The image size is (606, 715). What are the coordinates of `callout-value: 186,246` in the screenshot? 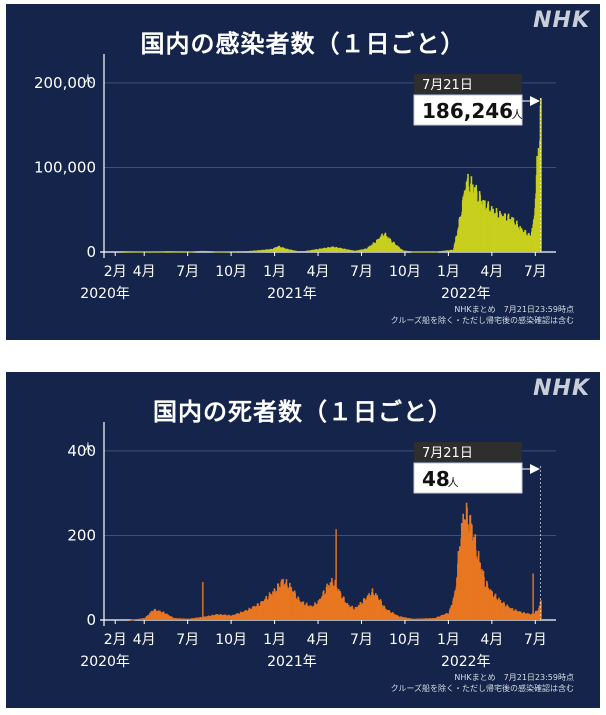 It's located at (467, 111).